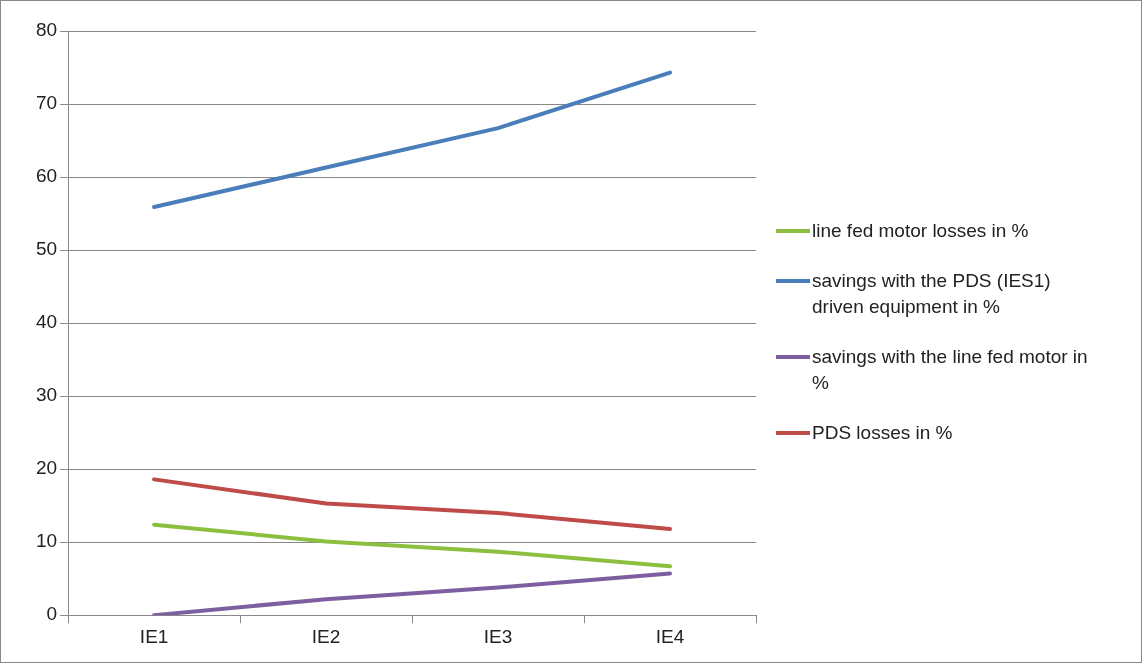  What do you see at coordinates (46, 468) in the screenshot?
I see `y-tick-label: 20` at bounding box center [46, 468].